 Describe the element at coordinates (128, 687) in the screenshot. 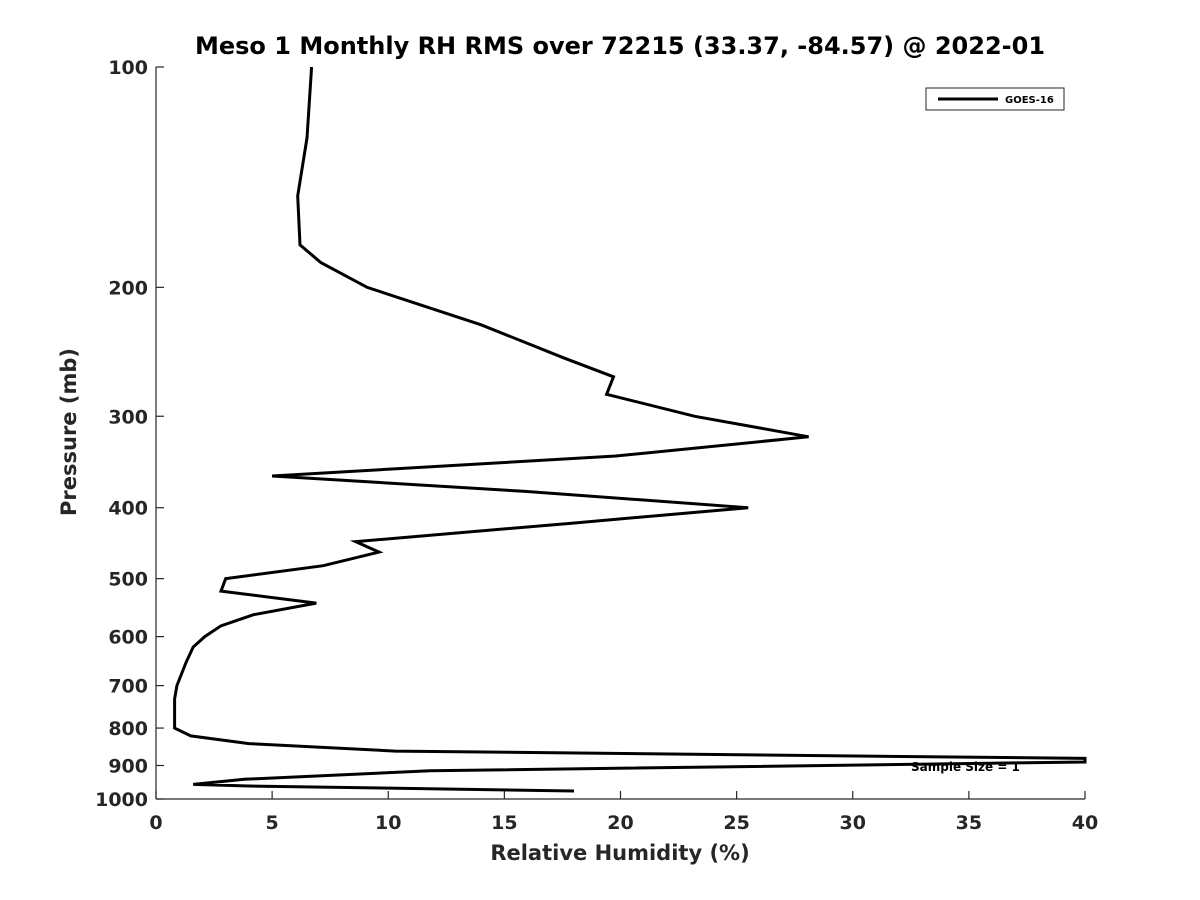

I see `y-tick-label: 700` at that location.